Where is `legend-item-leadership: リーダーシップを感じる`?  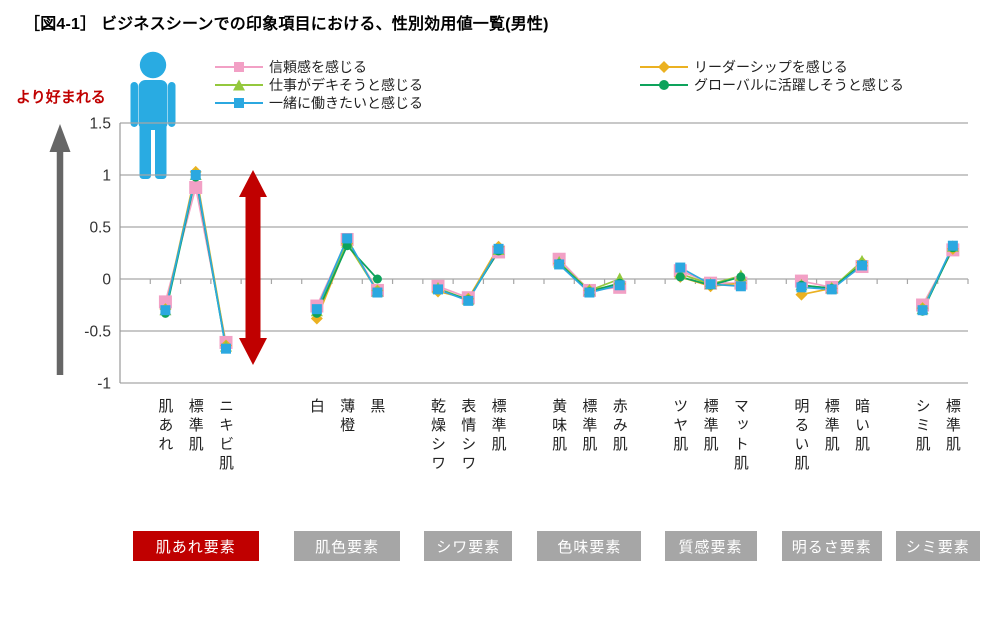
legend-item-leadership: リーダーシップを感じる is located at coordinates (771, 66).